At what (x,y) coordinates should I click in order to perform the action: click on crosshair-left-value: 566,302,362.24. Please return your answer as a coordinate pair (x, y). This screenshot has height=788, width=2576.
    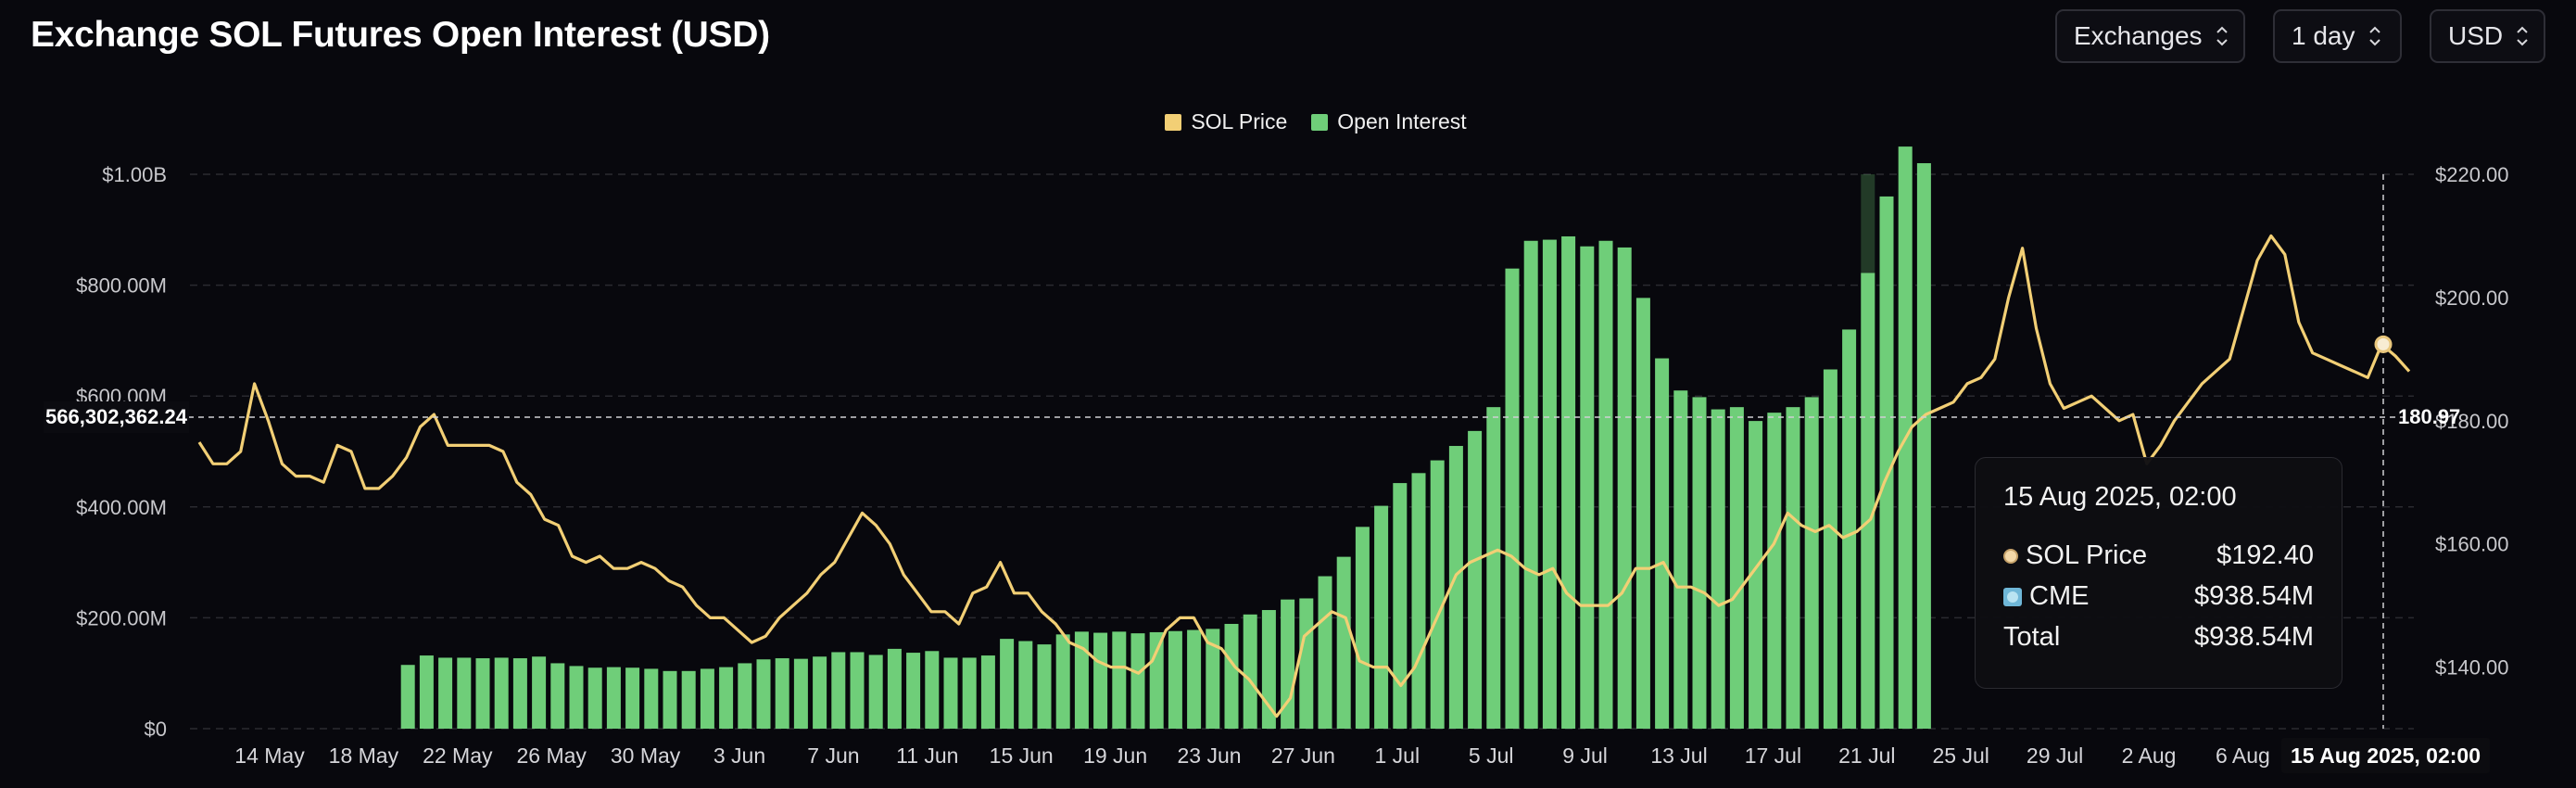
    Looking at the image, I should click on (116, 417).